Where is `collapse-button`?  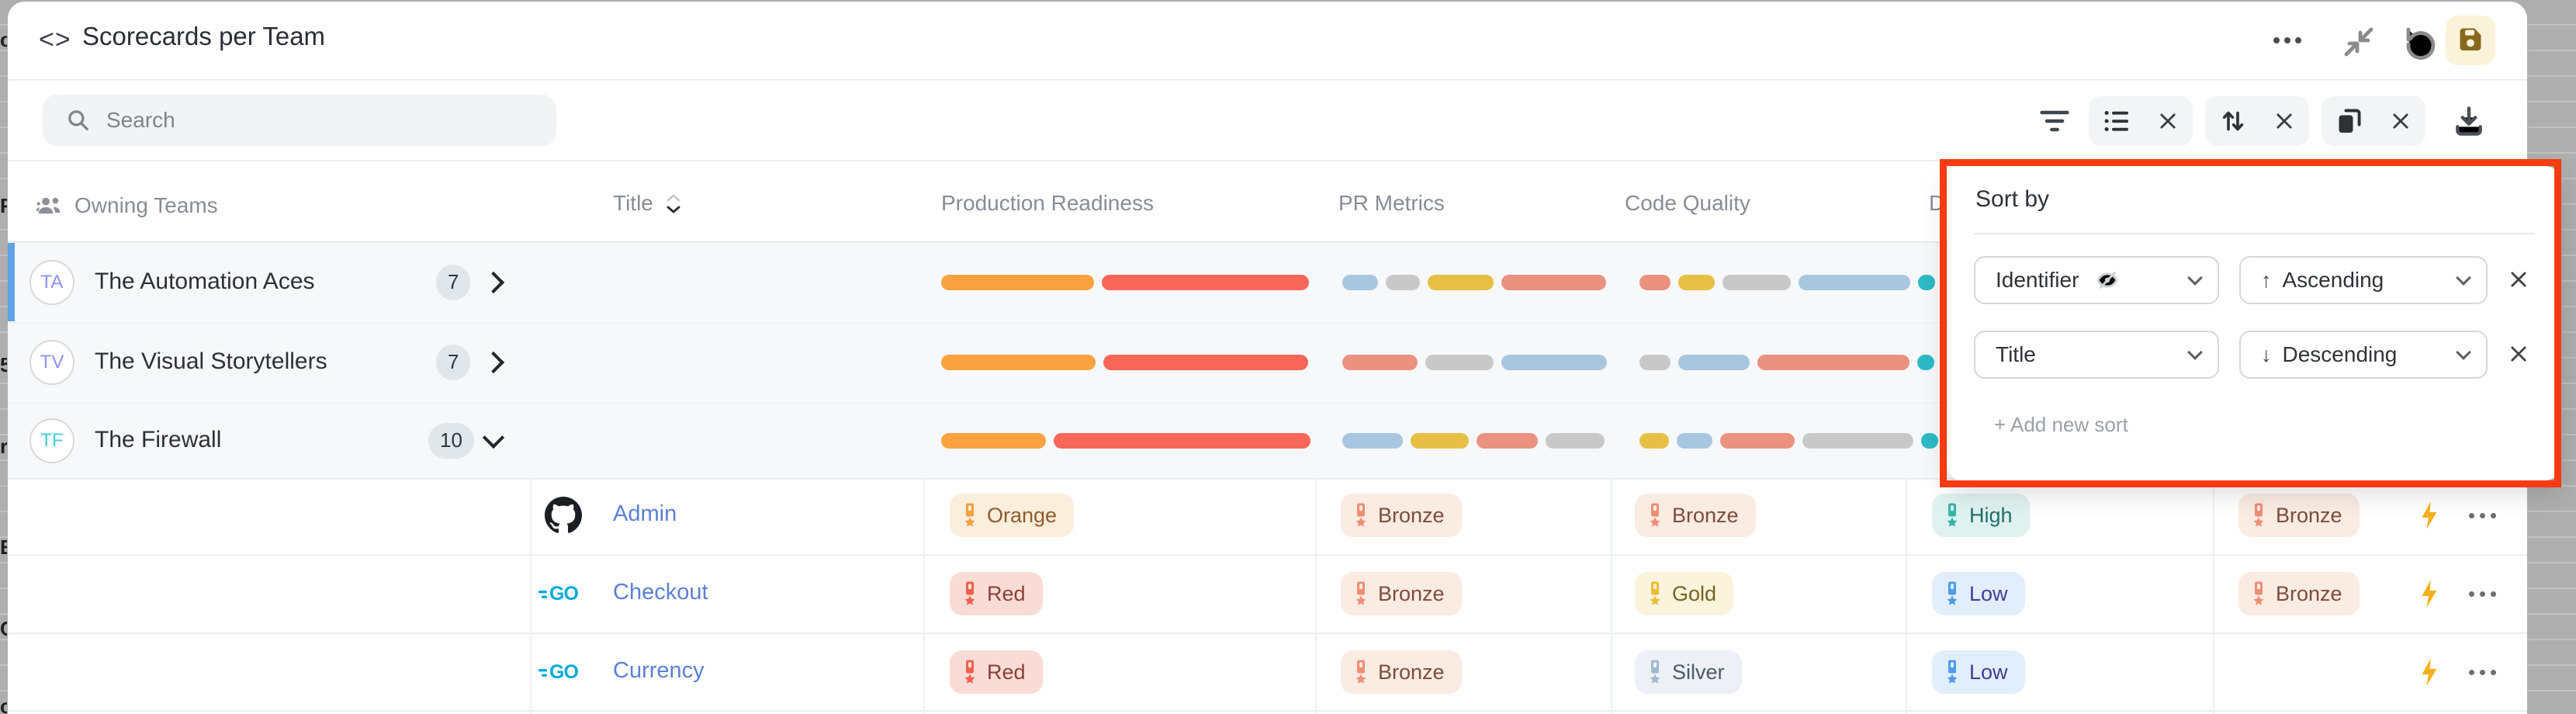 collapse-button is located at coordinates (2358, 43).